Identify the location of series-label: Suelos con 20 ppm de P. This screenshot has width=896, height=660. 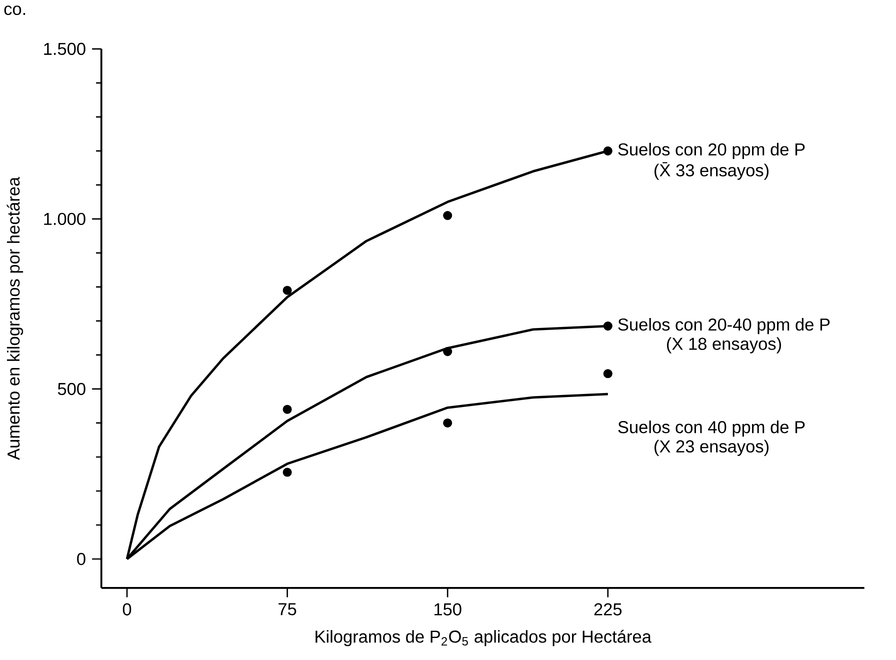
(711, 150).